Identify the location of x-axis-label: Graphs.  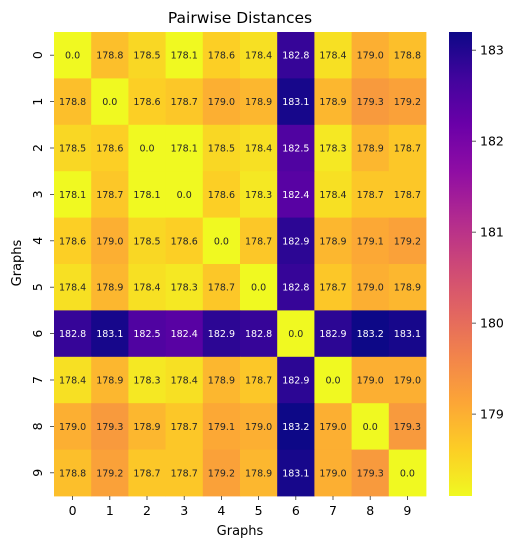
(240, 531).